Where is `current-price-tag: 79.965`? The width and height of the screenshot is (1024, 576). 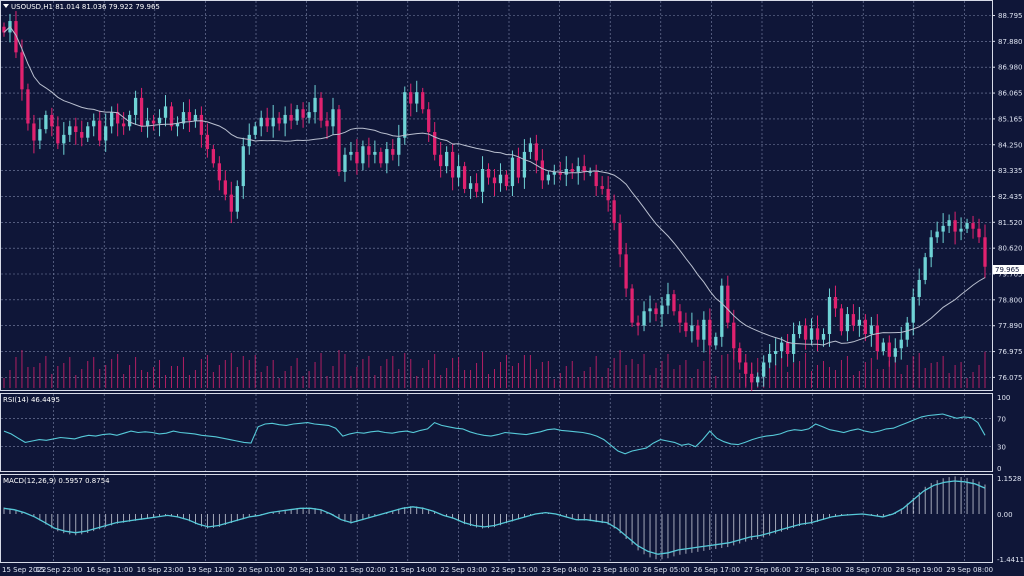
current-price-tag: 79.965 is located at coordinates (1008, 269).